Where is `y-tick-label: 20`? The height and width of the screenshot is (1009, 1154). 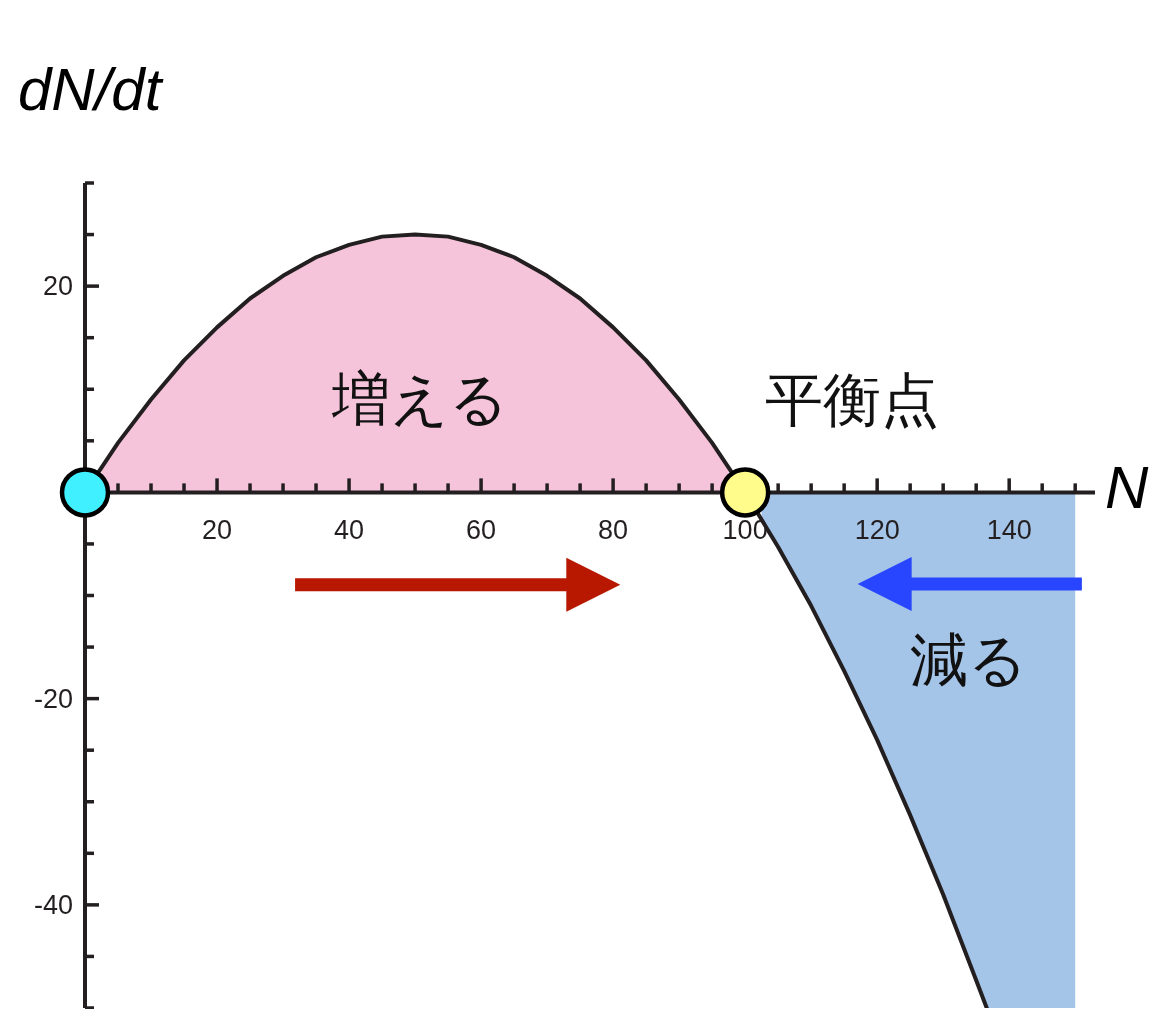 y-tick-label: 20 is located at coordinates (57, 286).